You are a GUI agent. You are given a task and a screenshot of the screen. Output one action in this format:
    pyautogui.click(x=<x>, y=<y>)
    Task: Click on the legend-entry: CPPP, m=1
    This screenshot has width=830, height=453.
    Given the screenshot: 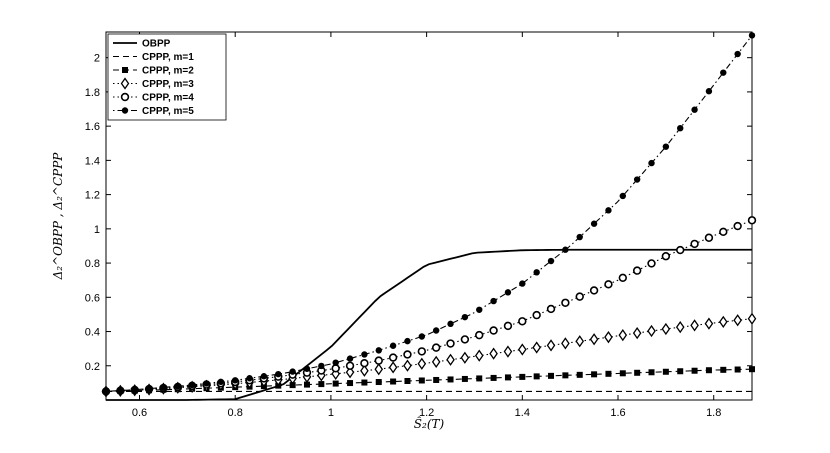 What is the action you would take?
    pyautogui.click(x=153, y=57)
    